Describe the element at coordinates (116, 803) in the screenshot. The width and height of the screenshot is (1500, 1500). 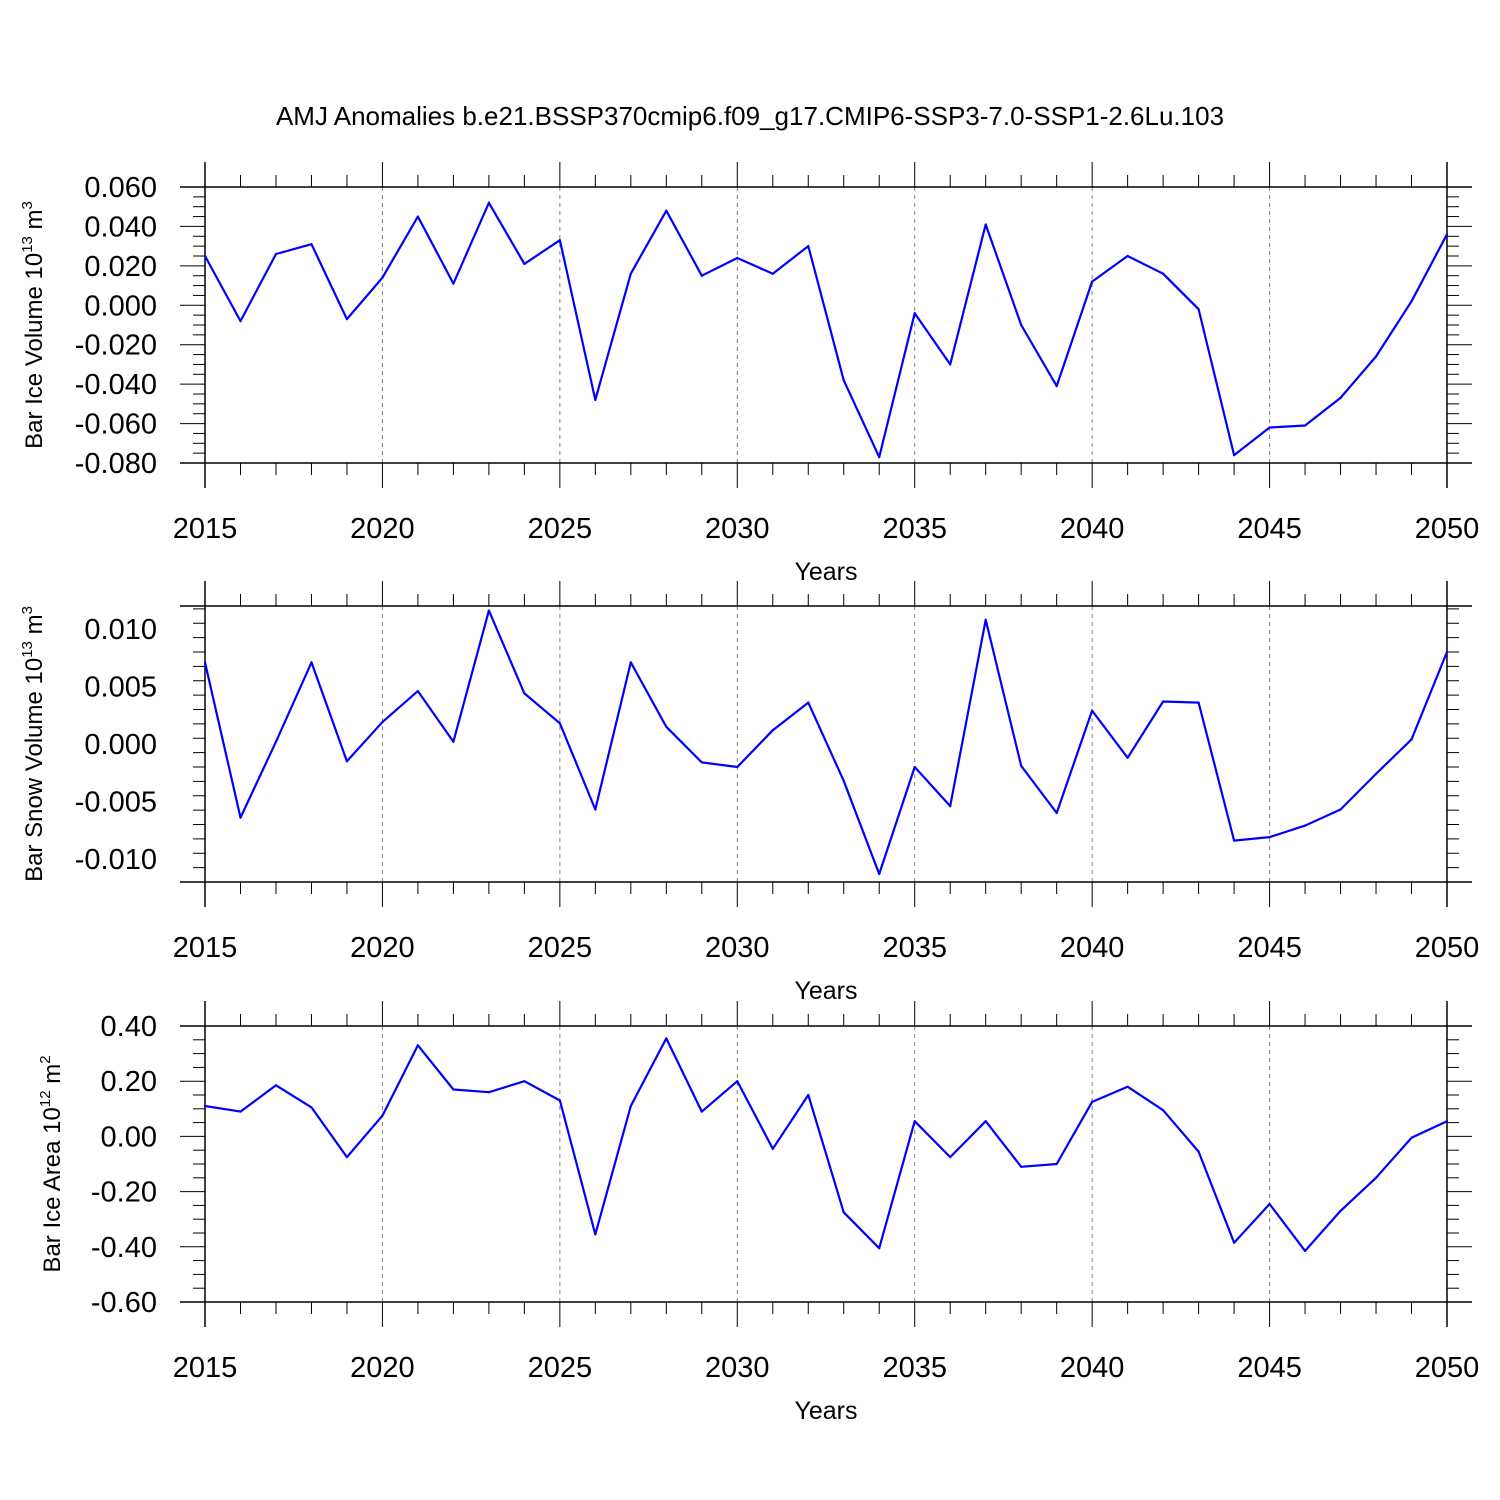
I see `y-tick-label: -0.005` at that location.